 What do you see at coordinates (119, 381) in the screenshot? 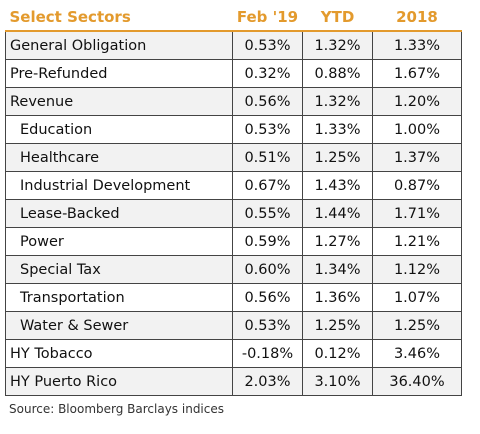
I see `row-label: HY Puerto Rico` at bounding box center [119, 381].